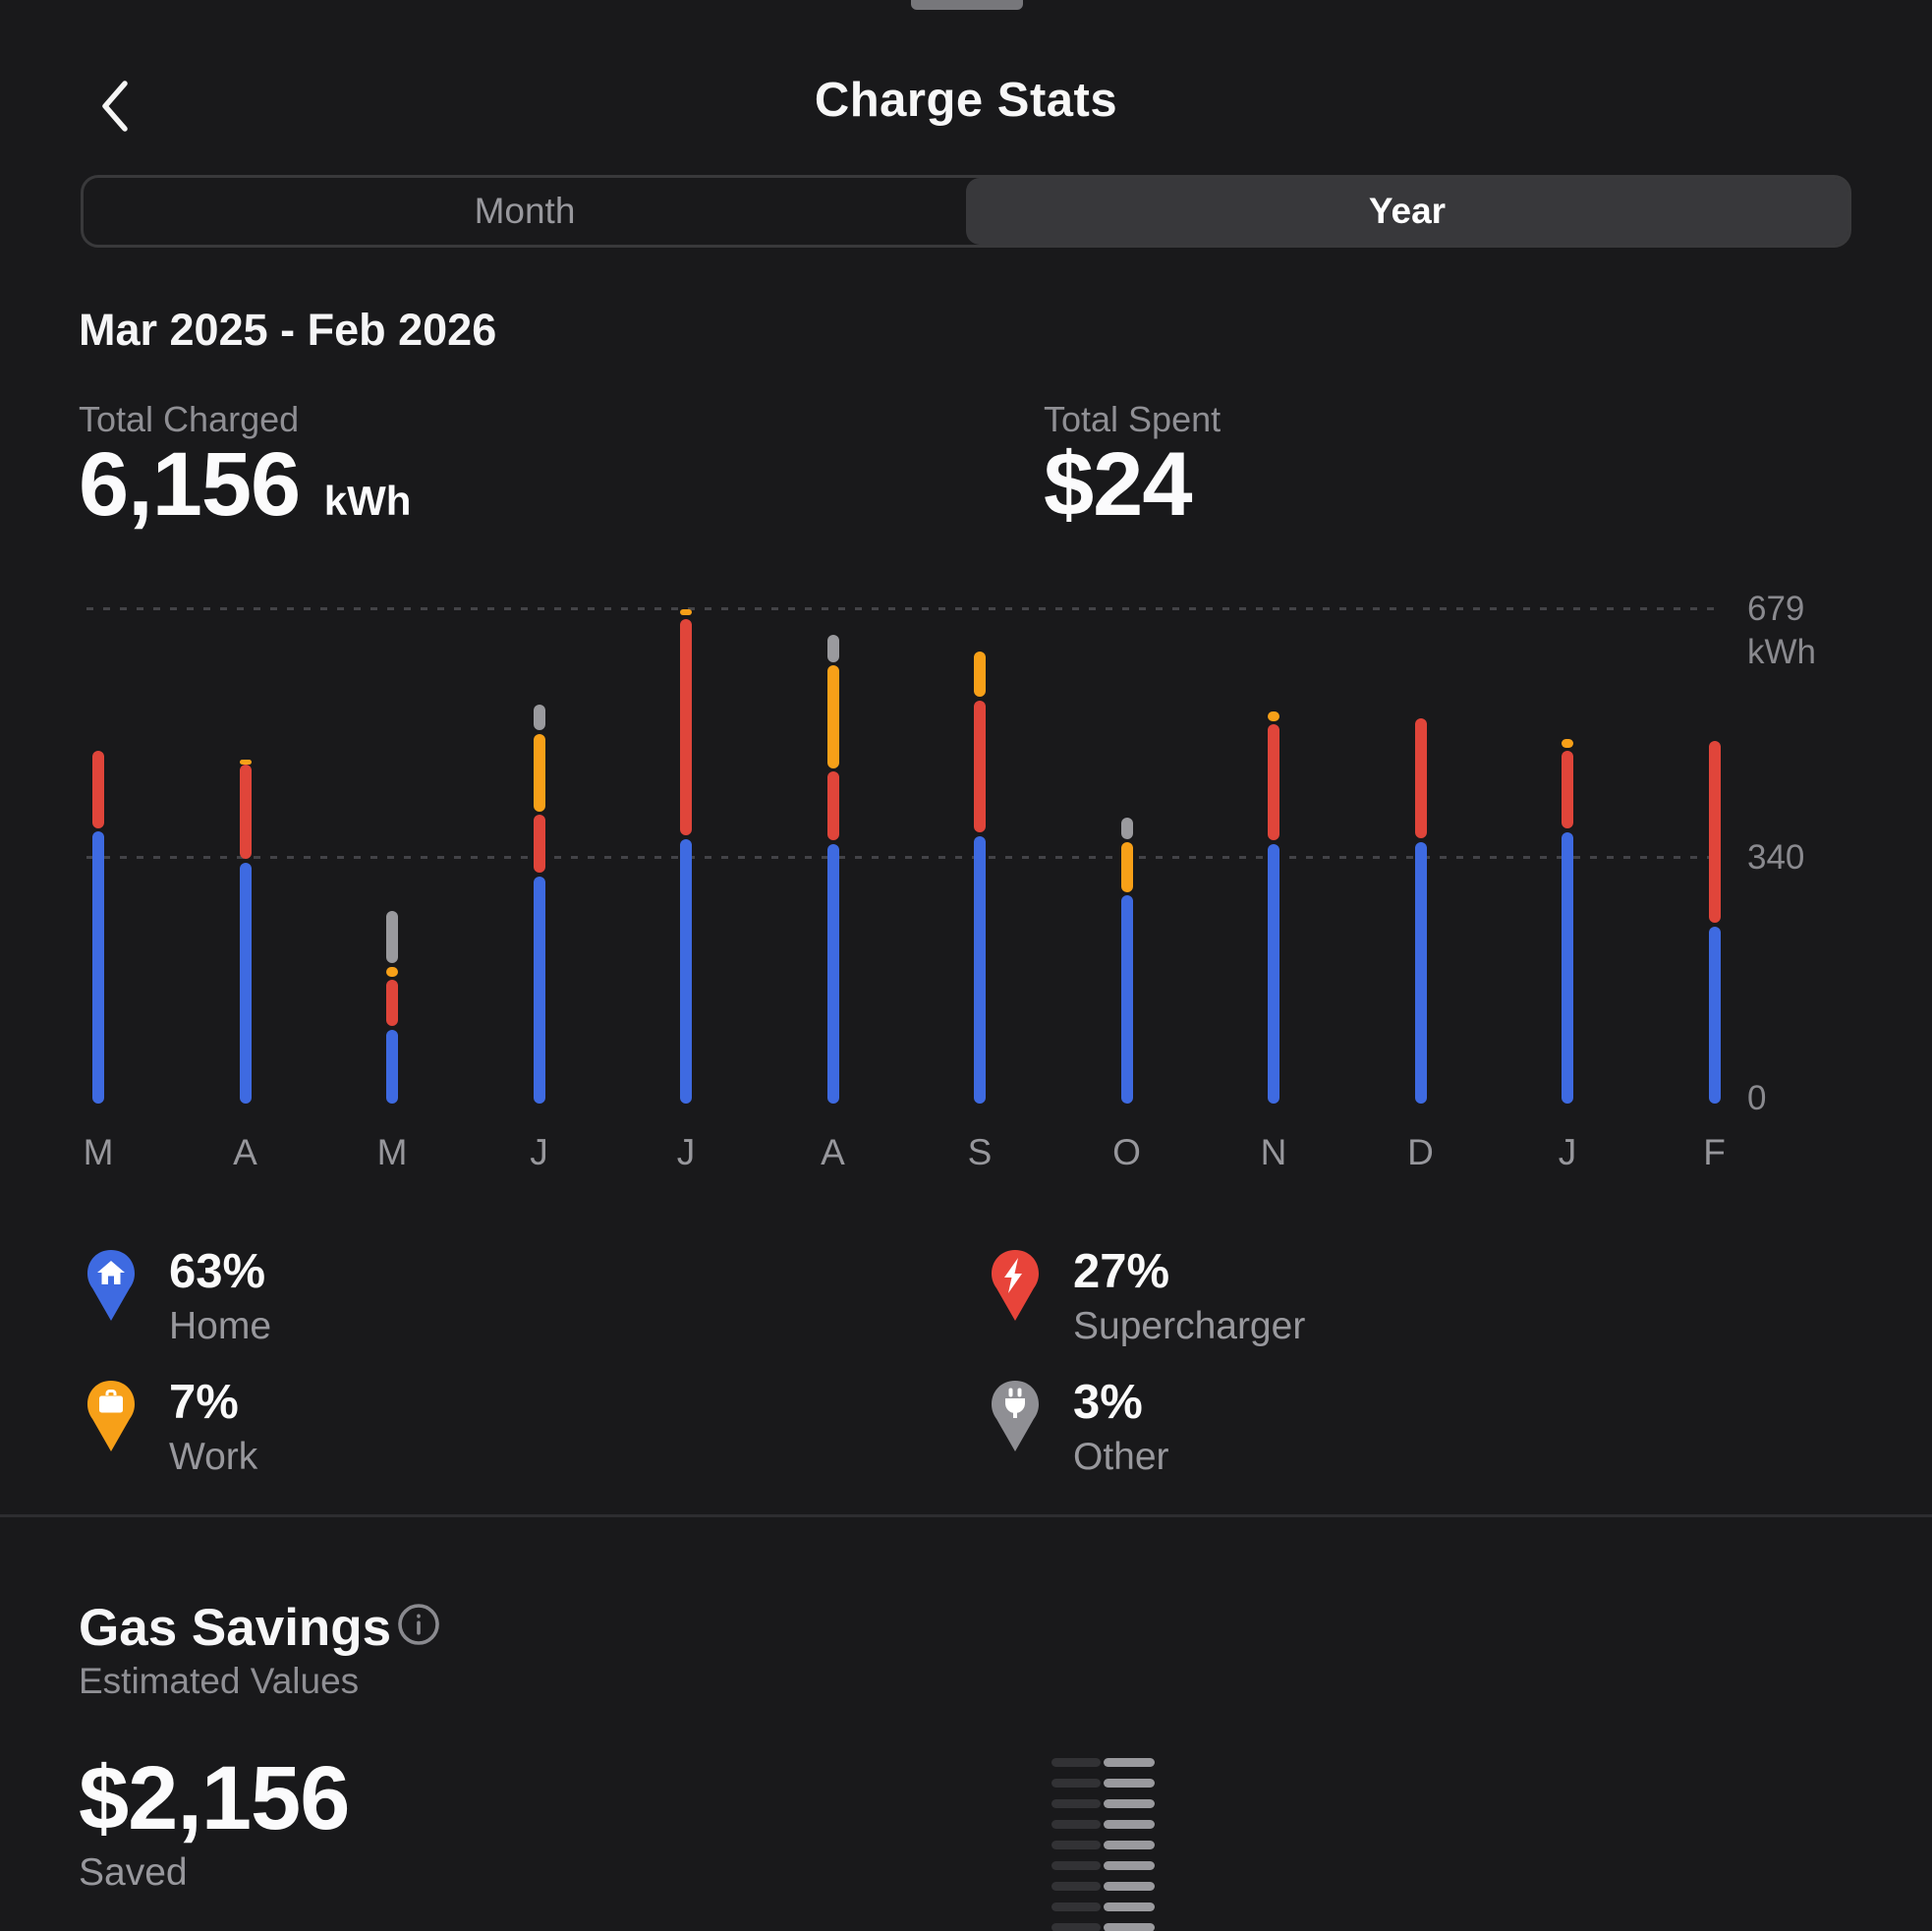 Image resolution: width=1932 pixels, height=1931 pixels. I want to click on legend-text-work: 7% Work, so click(213, 1428).